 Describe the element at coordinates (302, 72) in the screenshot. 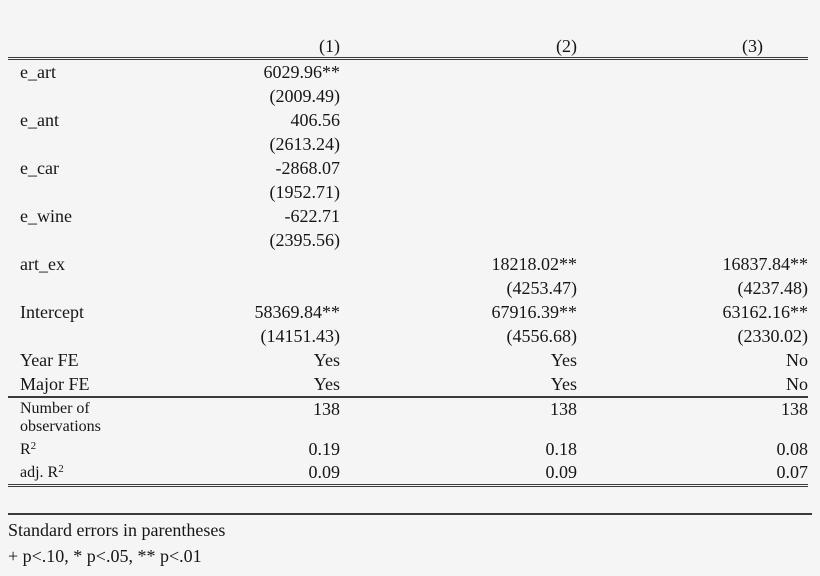

I see `estimate-cell: 6029.96**` at that location.